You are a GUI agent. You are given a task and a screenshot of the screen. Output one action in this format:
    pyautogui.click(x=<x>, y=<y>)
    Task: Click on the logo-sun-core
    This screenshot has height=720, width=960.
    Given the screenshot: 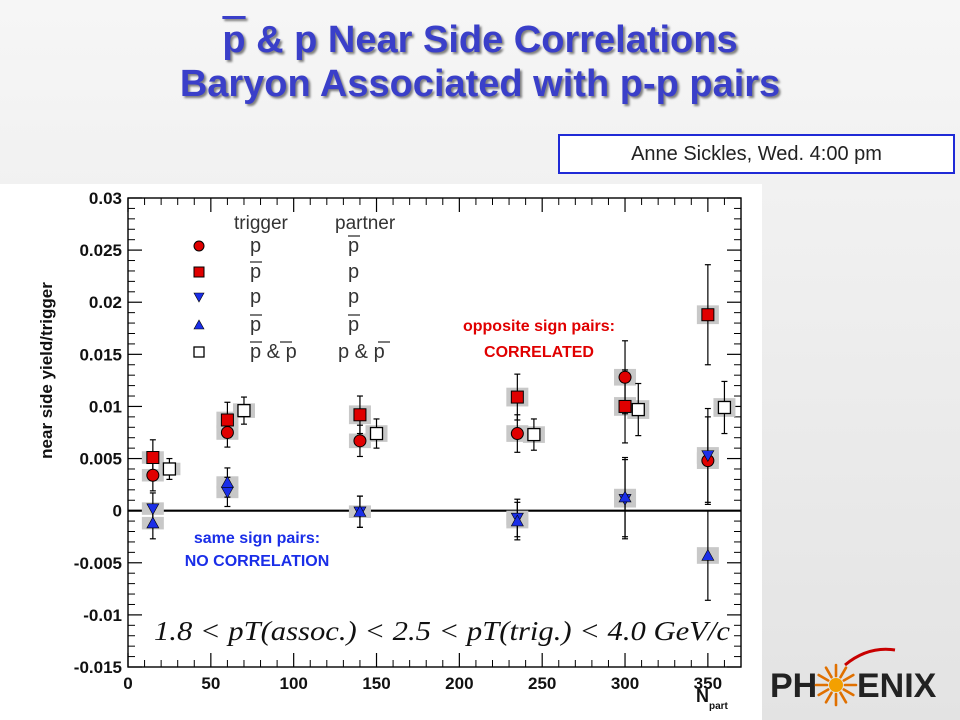 What is the action you would take?
    pyautogui.click(x=836, y=685)
    